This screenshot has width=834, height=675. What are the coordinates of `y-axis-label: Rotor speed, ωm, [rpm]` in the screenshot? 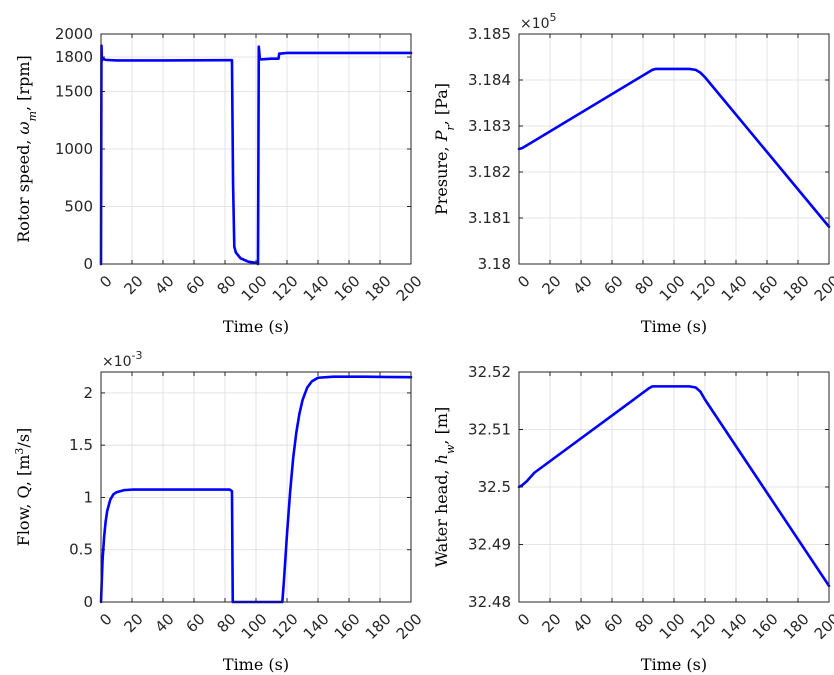 It's located at (26, 148).